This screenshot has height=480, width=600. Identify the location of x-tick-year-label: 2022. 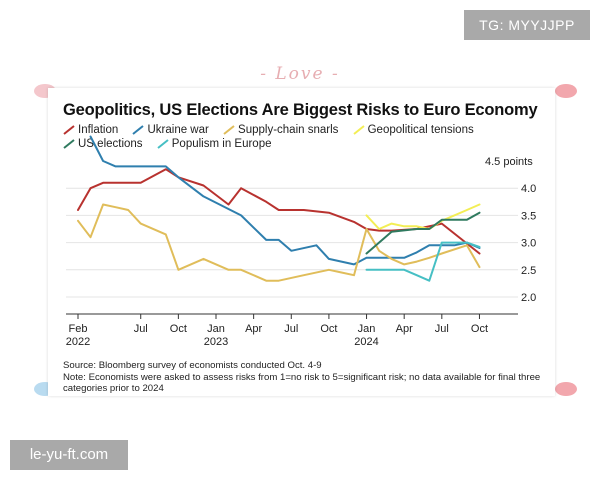
(78, 342).